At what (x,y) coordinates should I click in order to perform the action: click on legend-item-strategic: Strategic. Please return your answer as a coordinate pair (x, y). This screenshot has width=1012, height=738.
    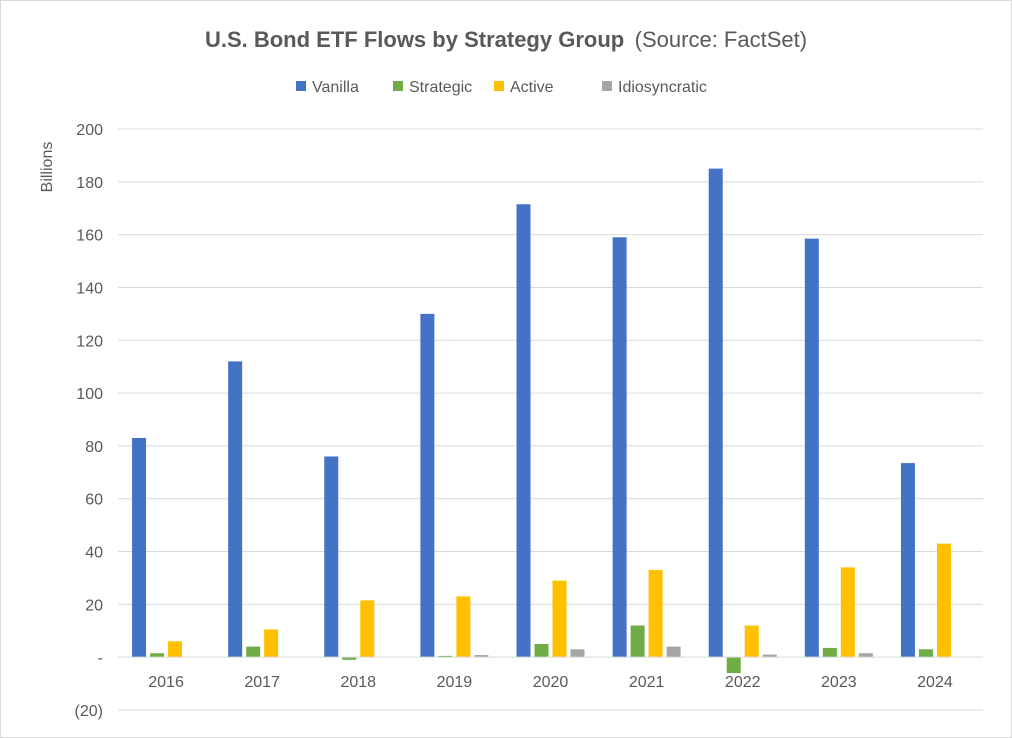
    Looking at the image, I should click on (432, 87).